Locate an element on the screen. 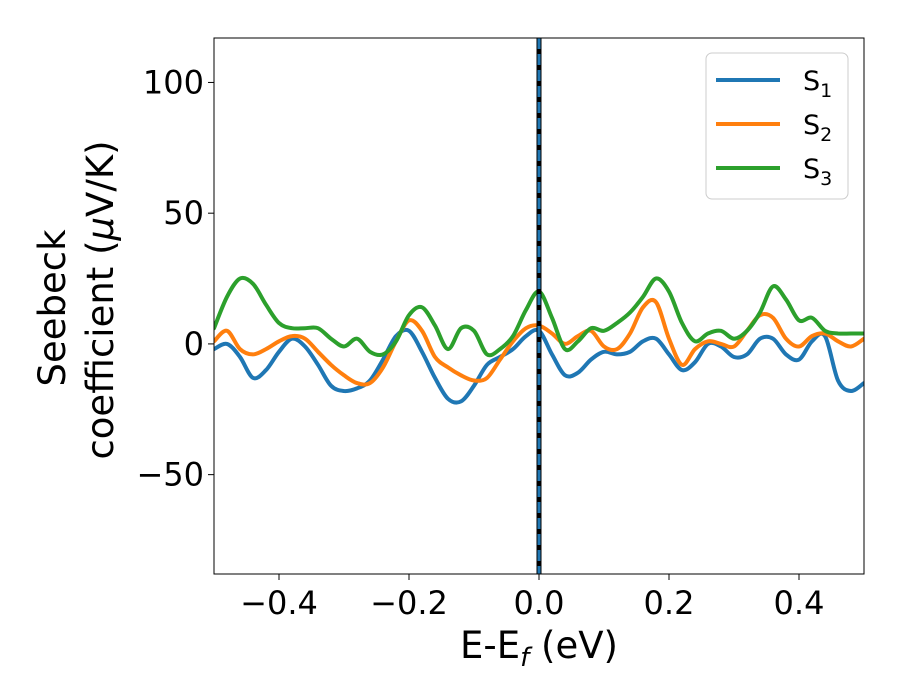 The image size is (900, 700). y-tick-label: 100 is located at coordinates (173, 82).